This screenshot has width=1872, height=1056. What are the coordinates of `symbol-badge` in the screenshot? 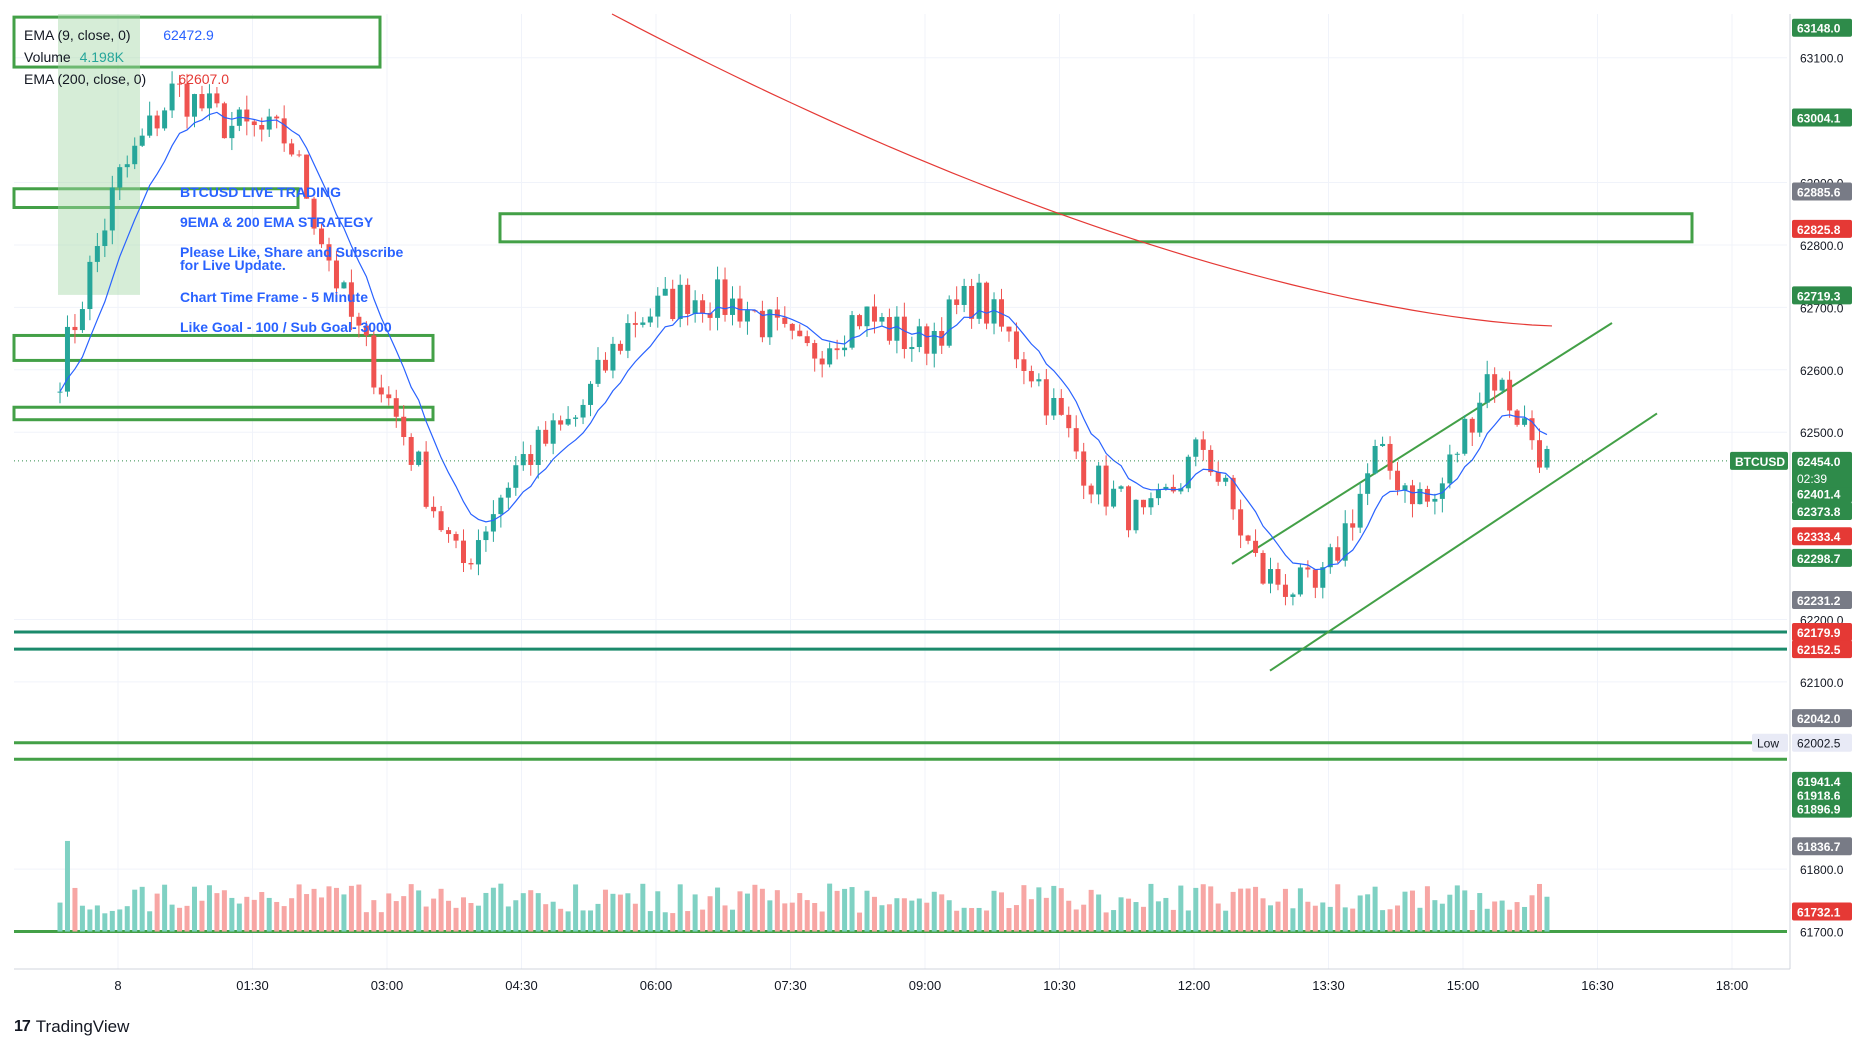 It's located at (1759, 460).